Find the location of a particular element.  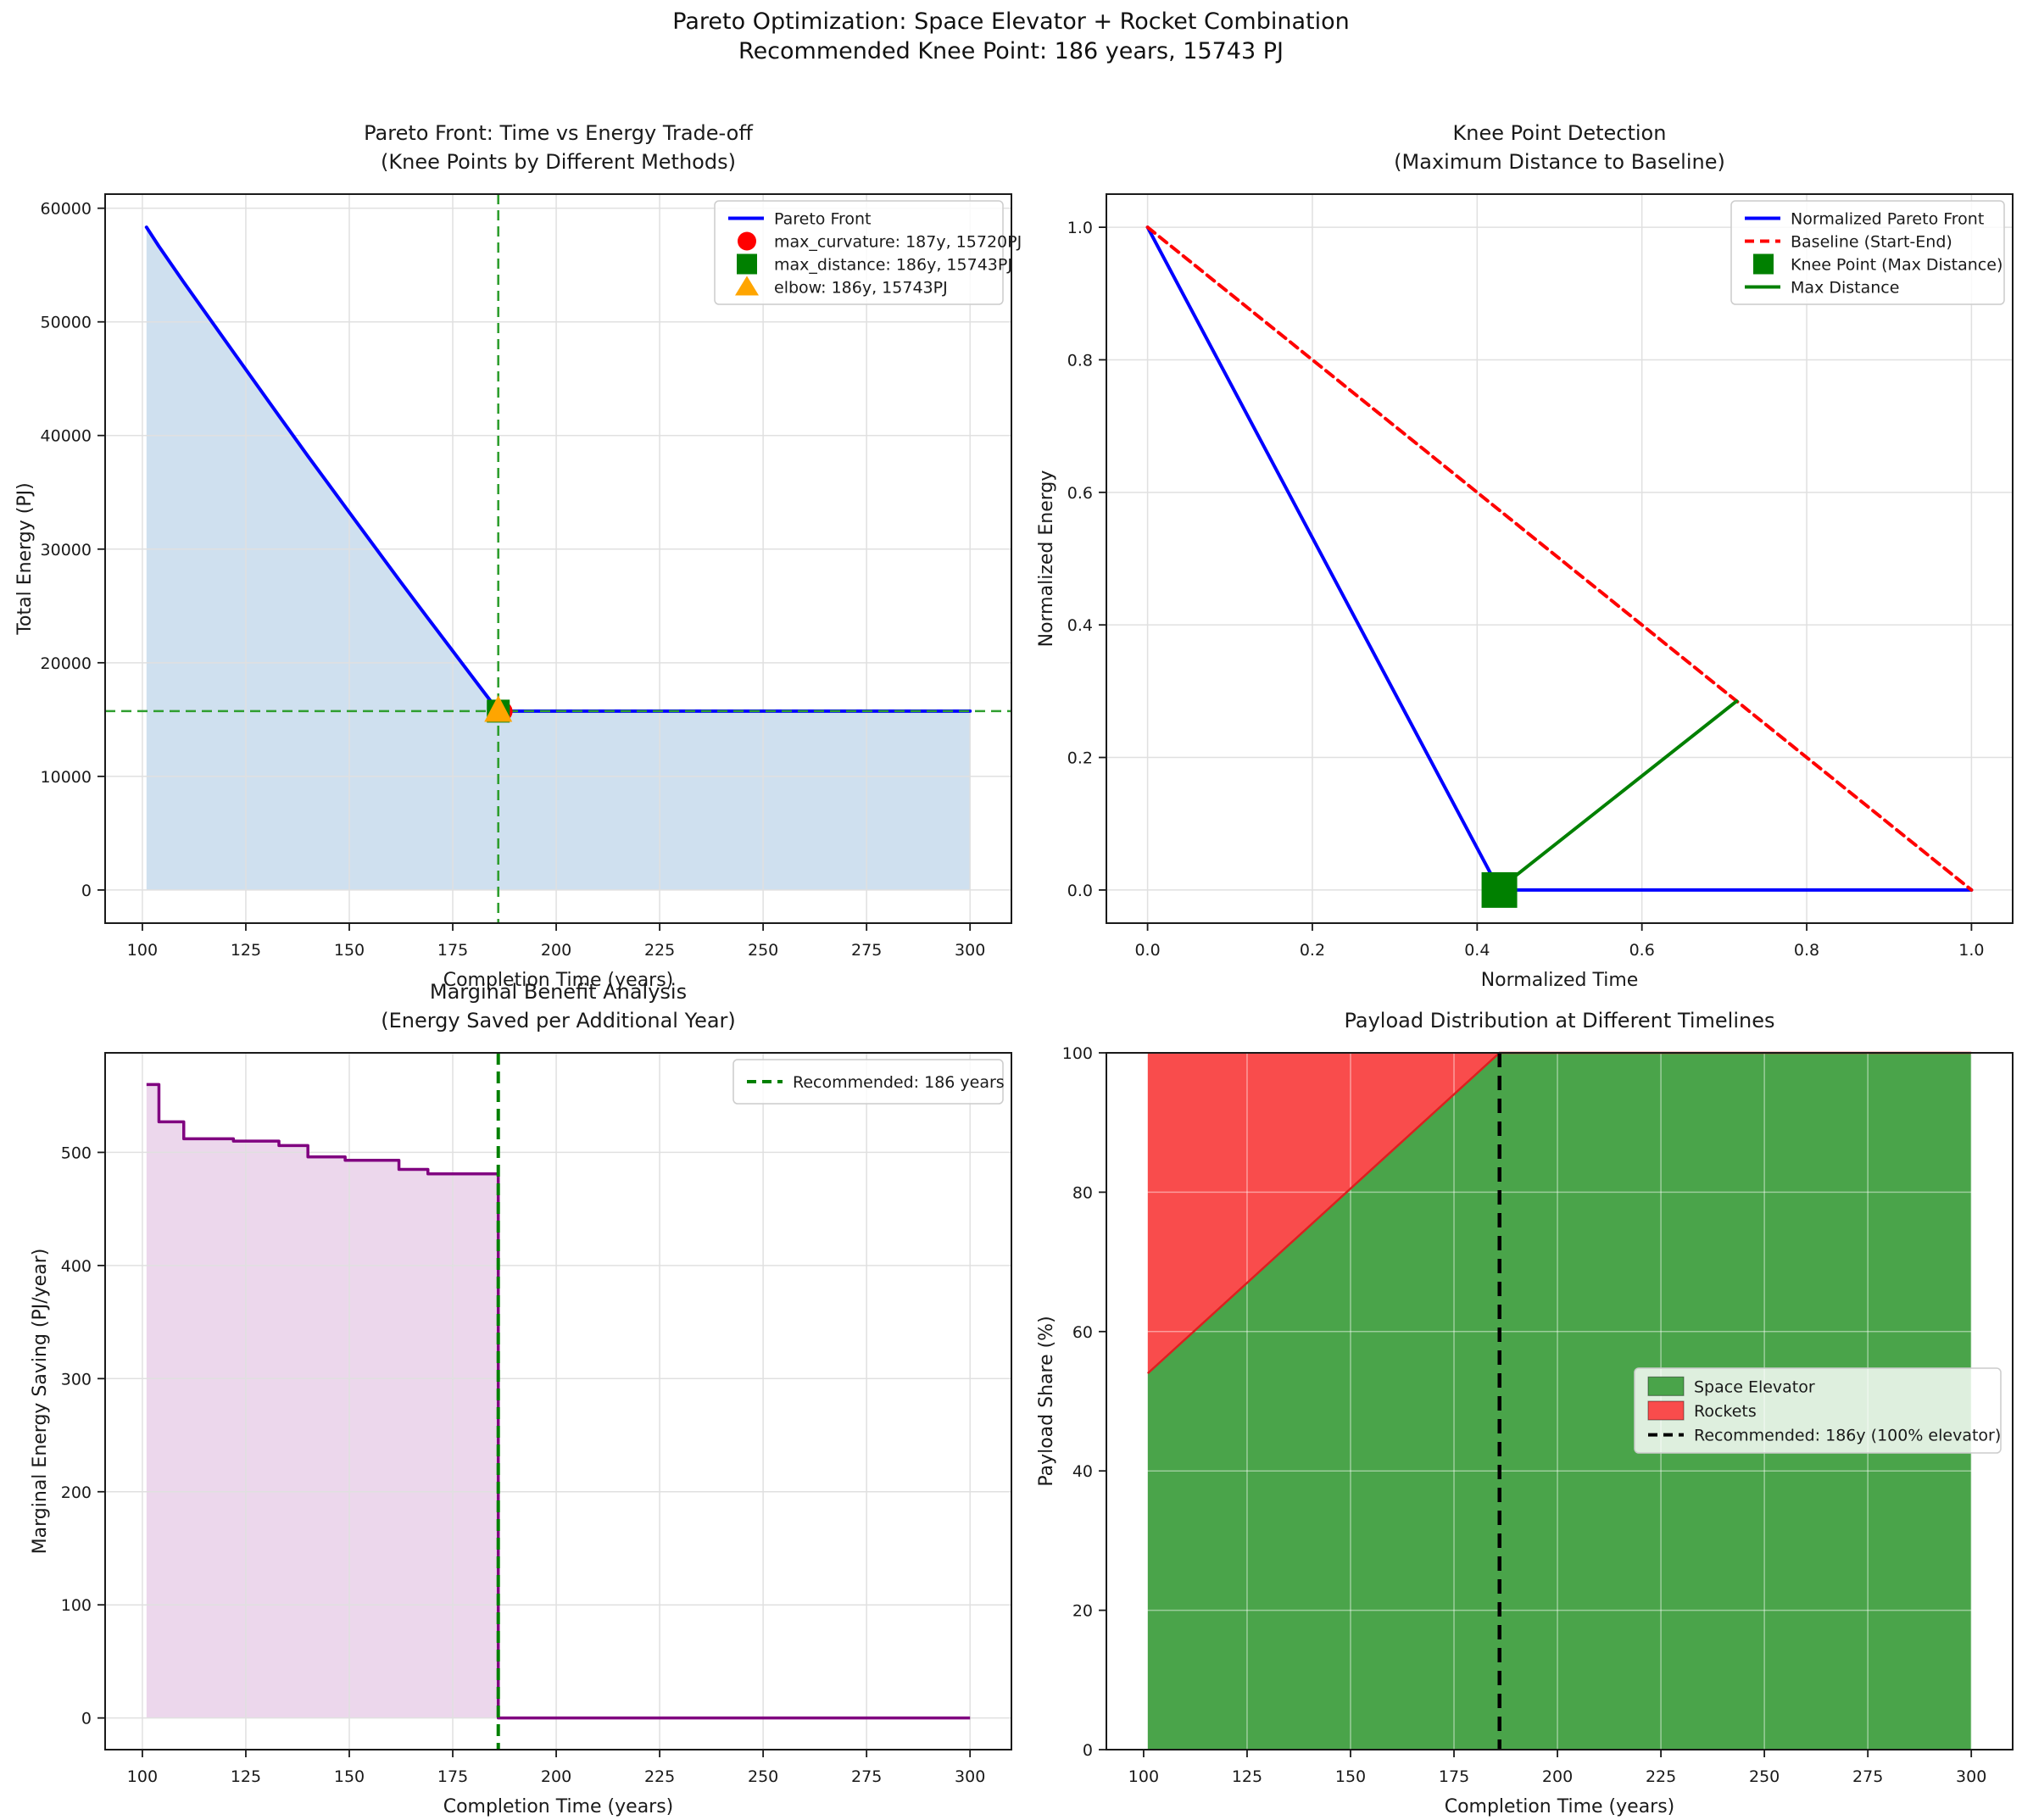

svg-text: Knee Point (Max Distance) is located at coordinates (1897, 265).